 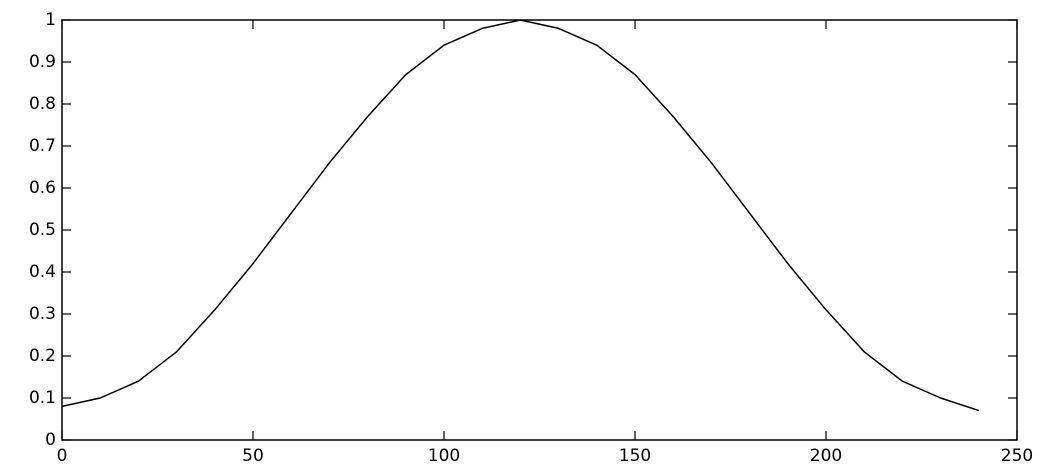 What do you see at coordinates (1017, 456) in the screenshot?
I see `x-tick-label: 250` at bounding box center [1017, 456].